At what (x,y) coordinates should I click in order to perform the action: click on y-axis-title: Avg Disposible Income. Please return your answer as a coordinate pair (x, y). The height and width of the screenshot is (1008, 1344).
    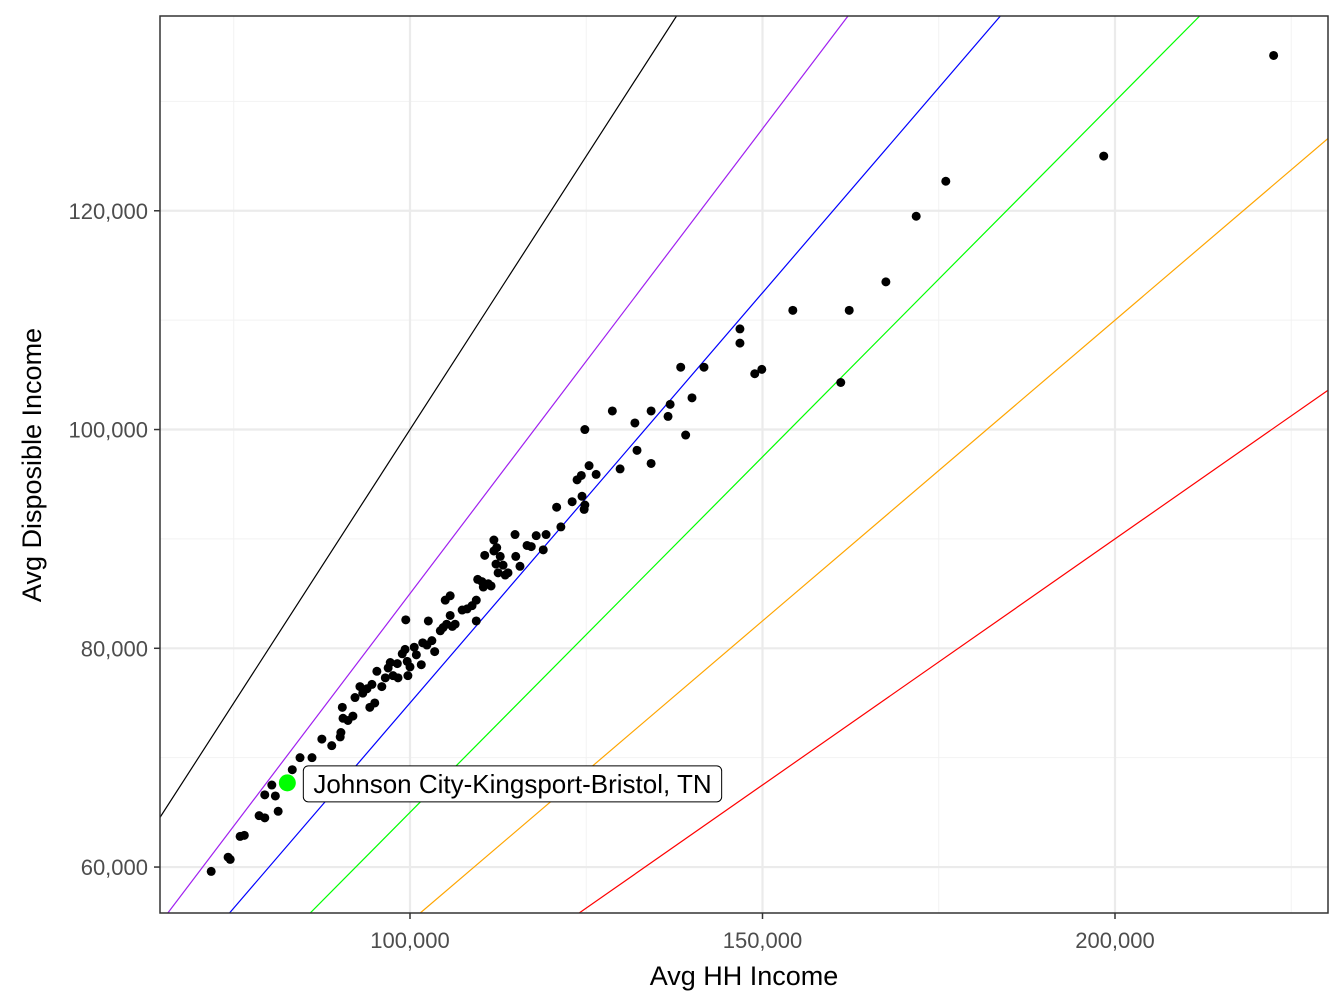
    Looking at the image, I should click on (32, 465).